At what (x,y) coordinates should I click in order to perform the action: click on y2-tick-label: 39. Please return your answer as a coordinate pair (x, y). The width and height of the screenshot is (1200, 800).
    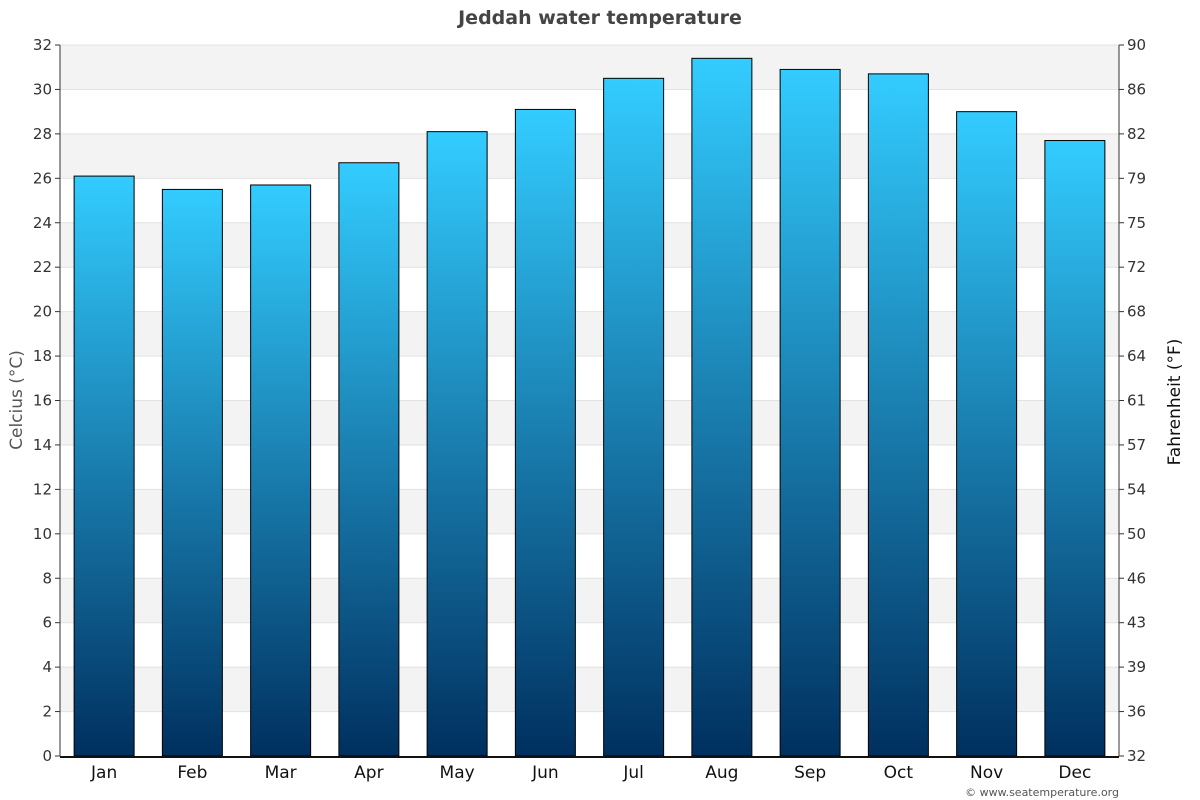
    Looking at the image, I should click on (1136, 667).